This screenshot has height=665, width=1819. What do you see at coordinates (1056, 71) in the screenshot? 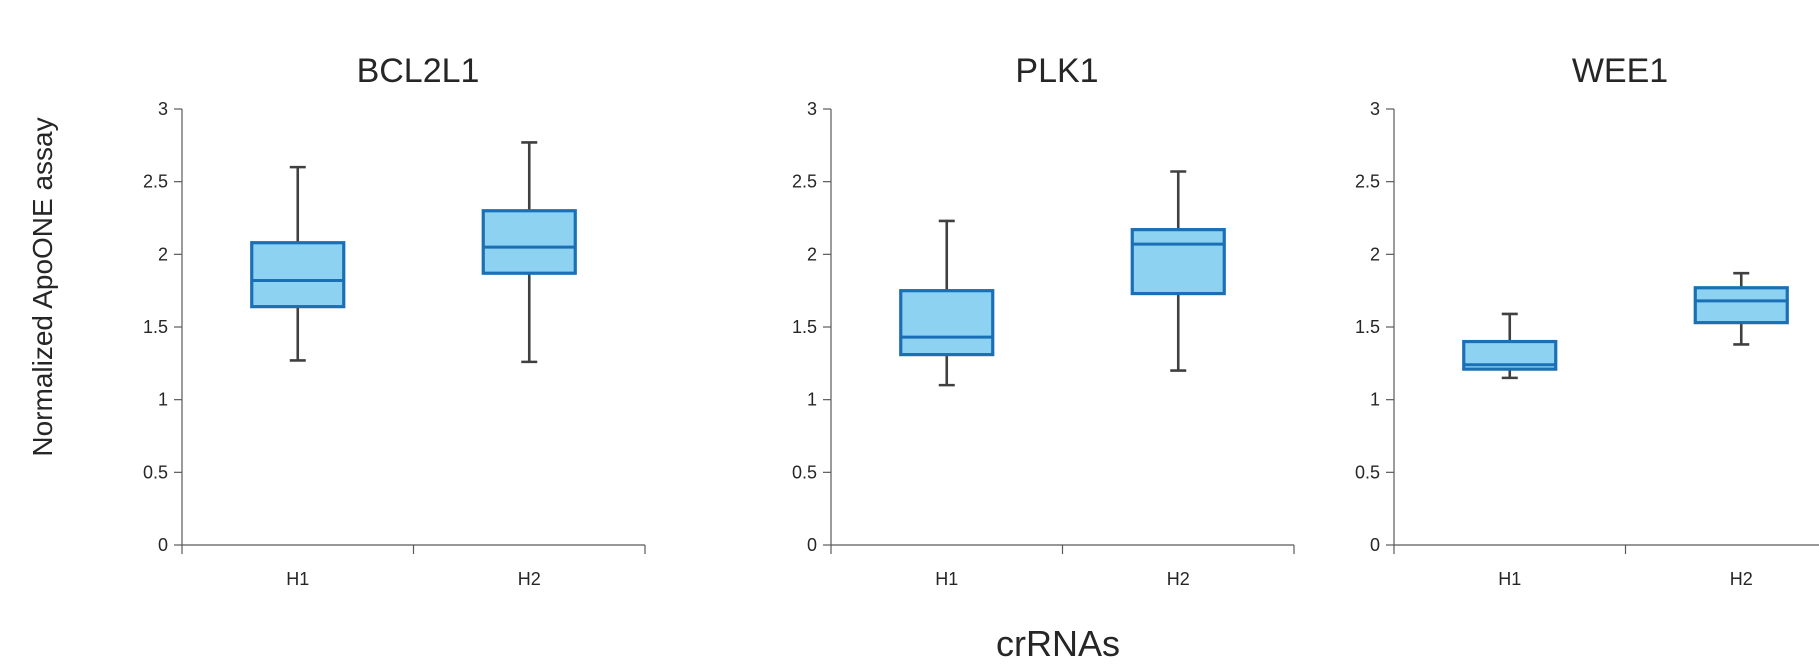
I see `chart-title: PLK1` at bounding box center [1056, 71].